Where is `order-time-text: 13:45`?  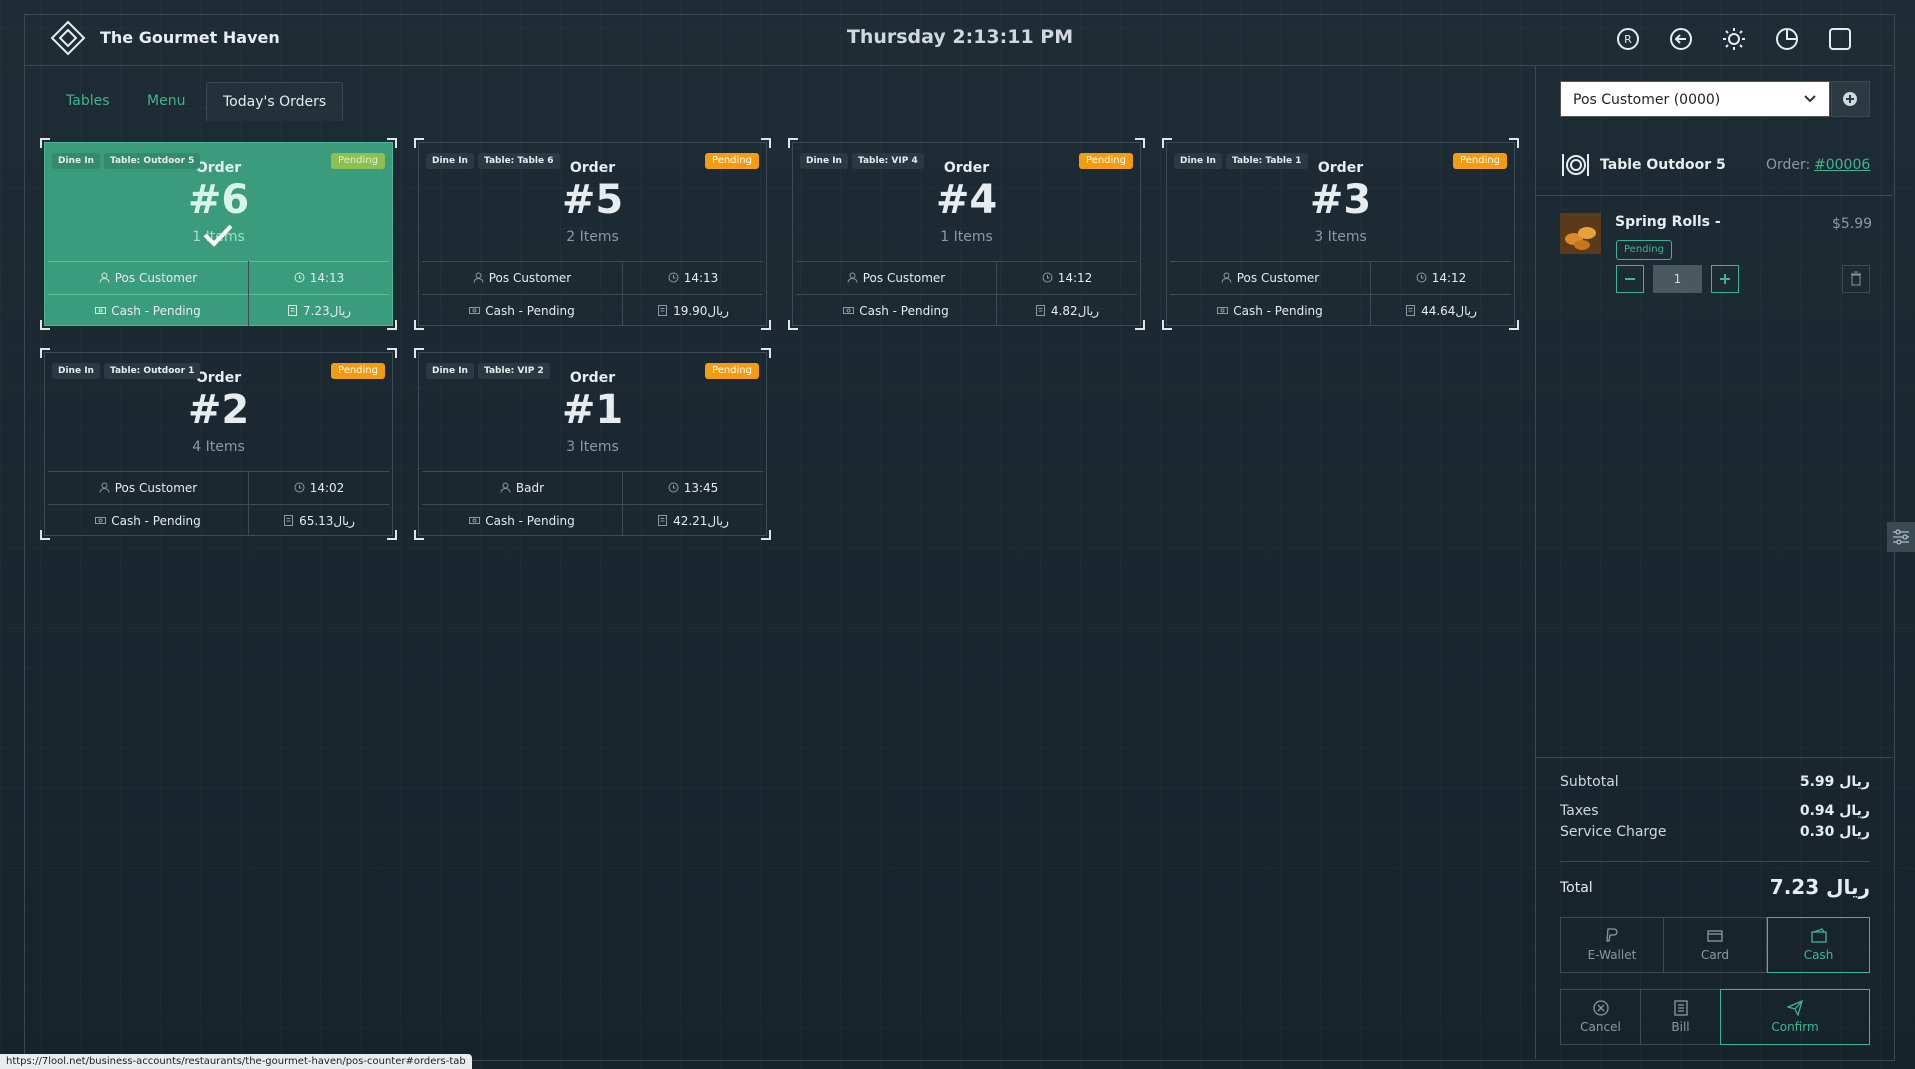
order-time-text: 13:45 is located at coordinates (701, 487).